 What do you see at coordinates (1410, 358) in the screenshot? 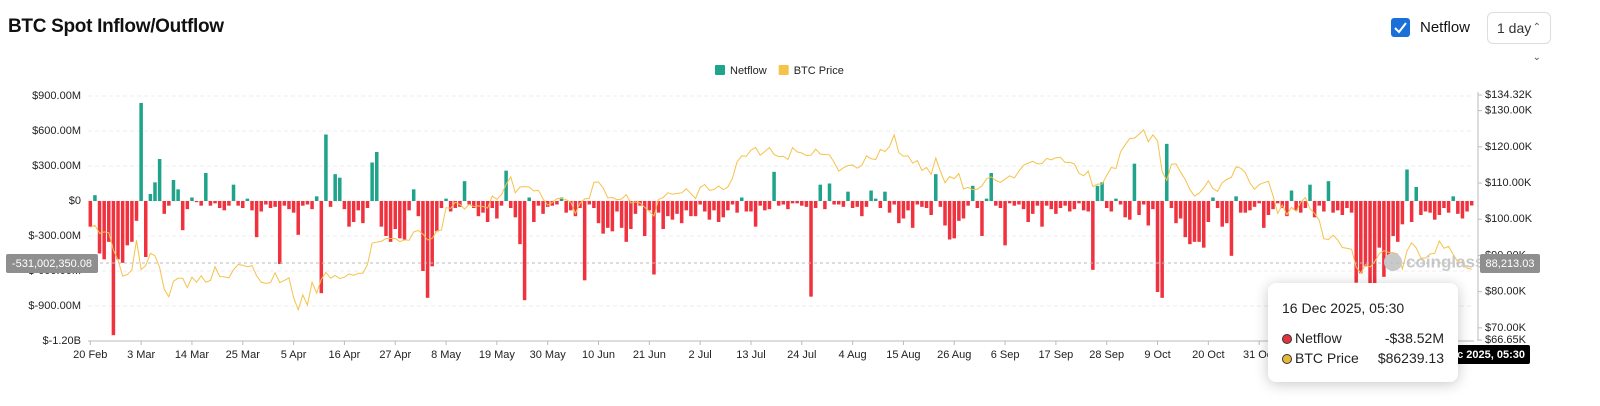
I see `tooltip-value: $86239.13` at bounding box center [1410, 358].